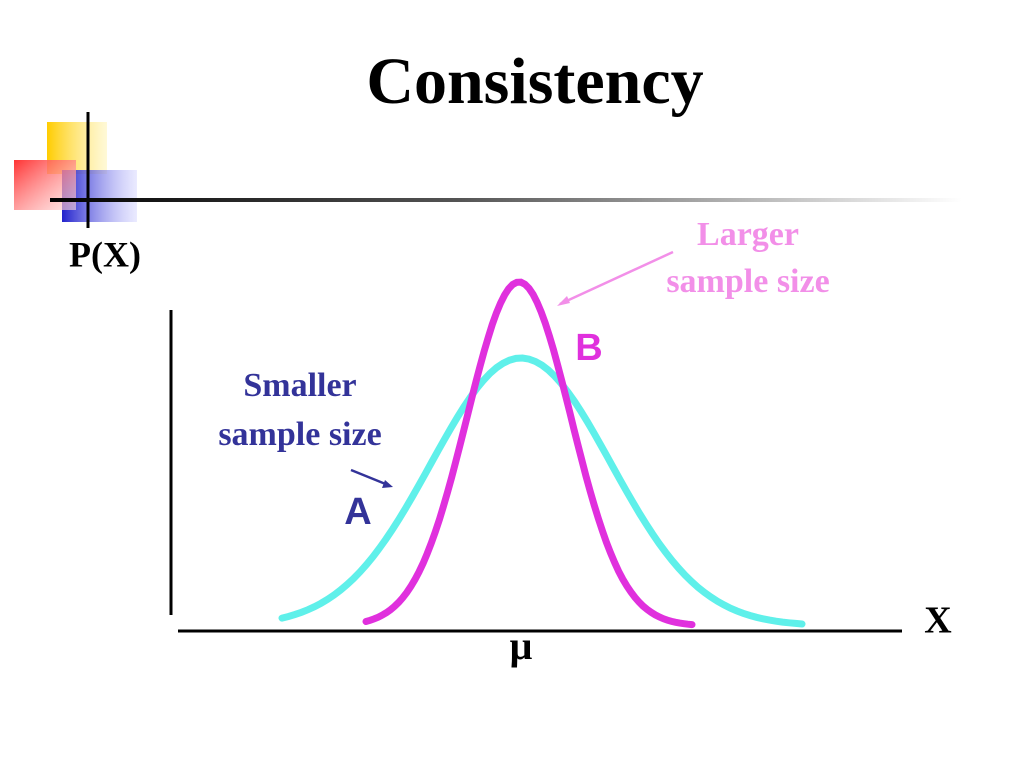  What do you see at coordinates (357, 512) in the screenshot?
I see `letter-a: A` at bounding box center [357, 512].